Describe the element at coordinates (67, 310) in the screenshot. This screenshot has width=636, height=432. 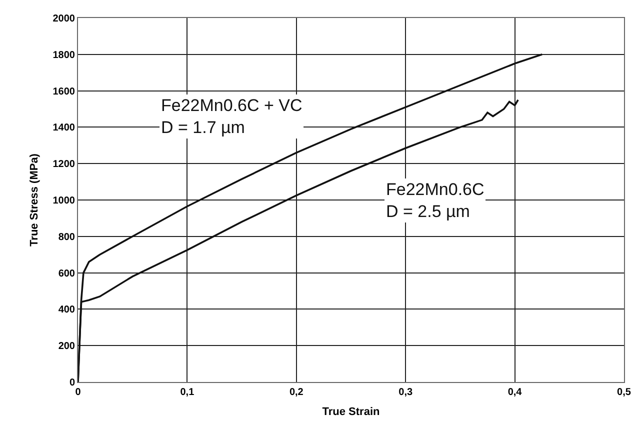
I see `y-tick-label: 400` at that location.